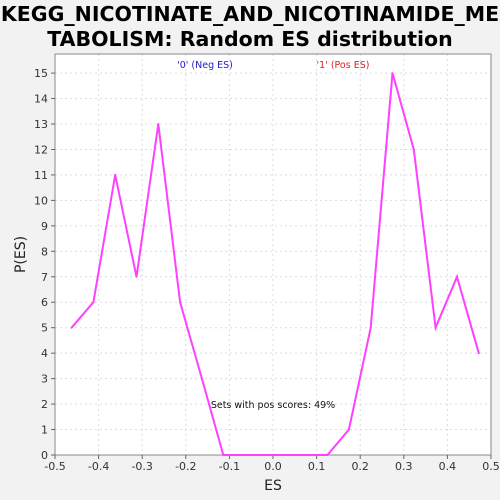  Describe the element at coordinates (98, 466) in the screenshot. I see `x-tick-label: -0.4` at that location.